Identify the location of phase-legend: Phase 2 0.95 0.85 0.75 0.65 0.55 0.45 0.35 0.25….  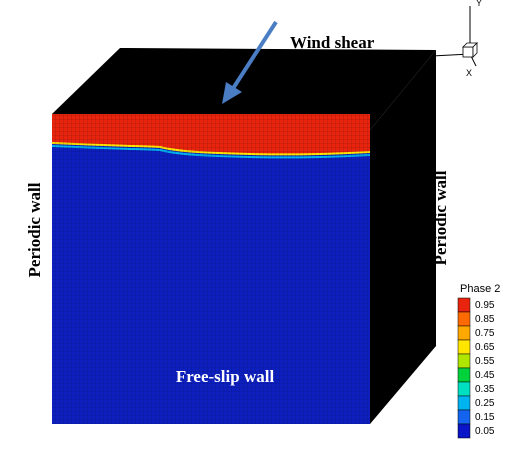
(478, 361).